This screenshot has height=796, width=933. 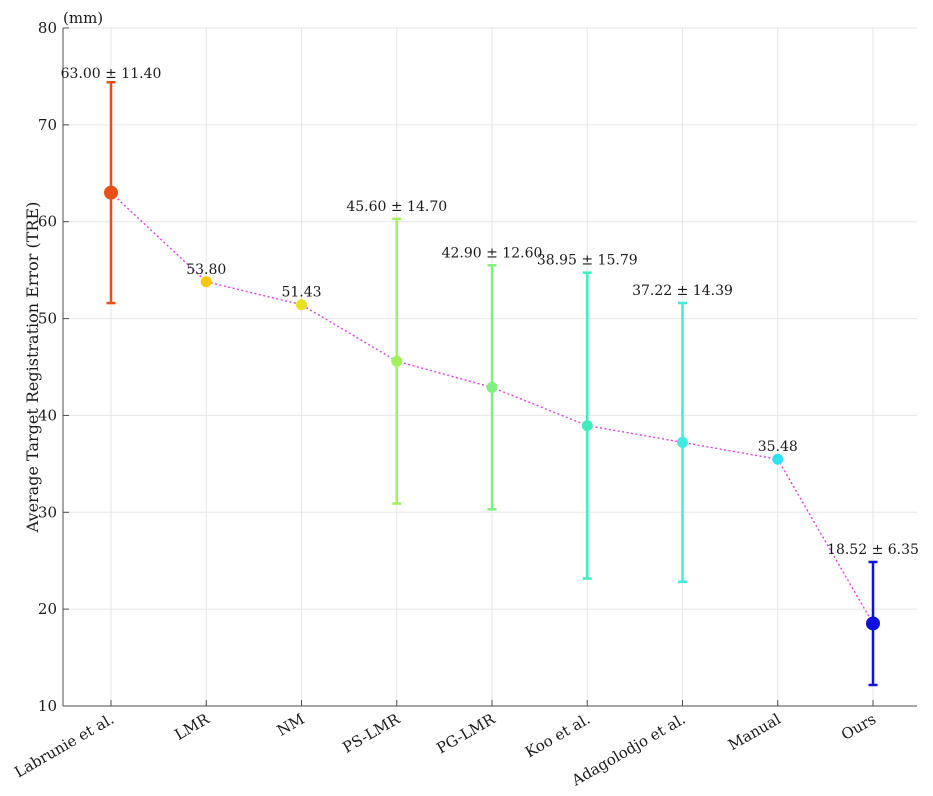 What do you see at coordinates (858, 727) in the screenshot?
I see `x-tick-label: Ours` at bounding box center [858, 727].